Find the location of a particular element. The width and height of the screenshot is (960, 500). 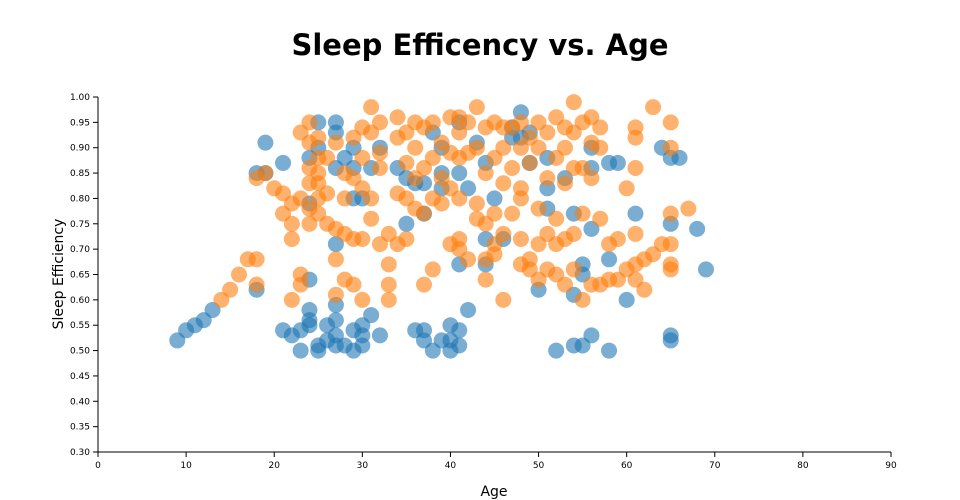

x-tick-label: 90 is located at coordinates (891, 466).